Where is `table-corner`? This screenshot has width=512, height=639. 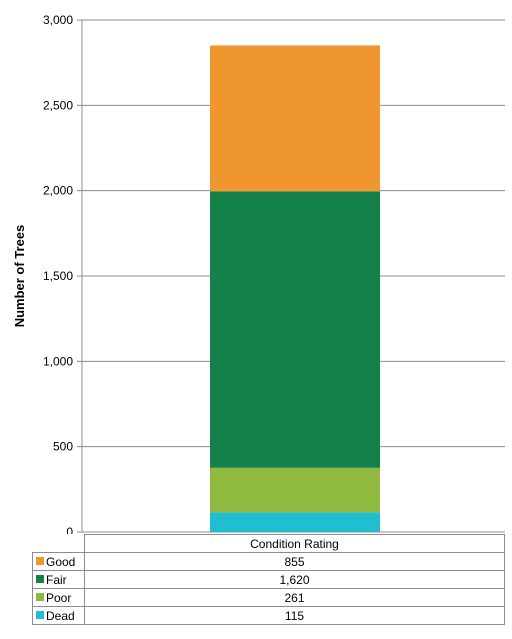 table-corner is located at coordinates (58, 543).